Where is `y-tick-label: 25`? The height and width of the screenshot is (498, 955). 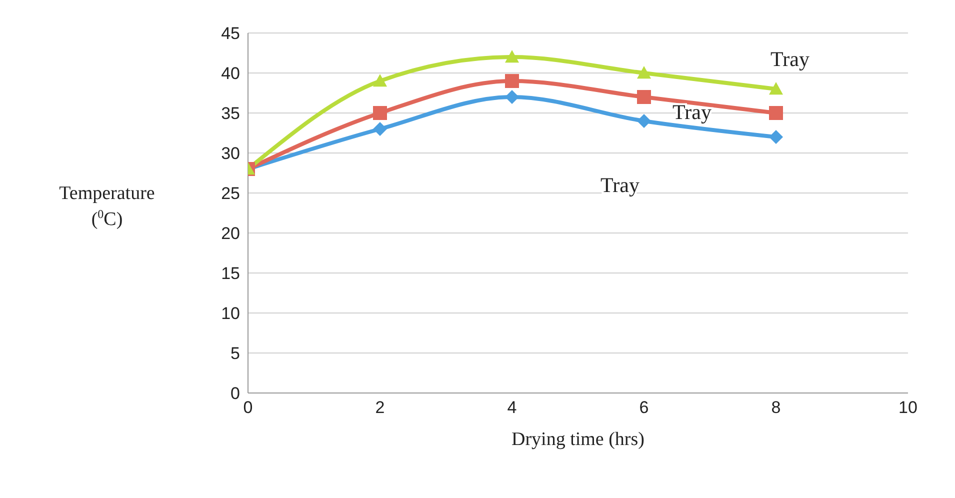 y-tick-label: 25 is located at coordinates (230, 194).